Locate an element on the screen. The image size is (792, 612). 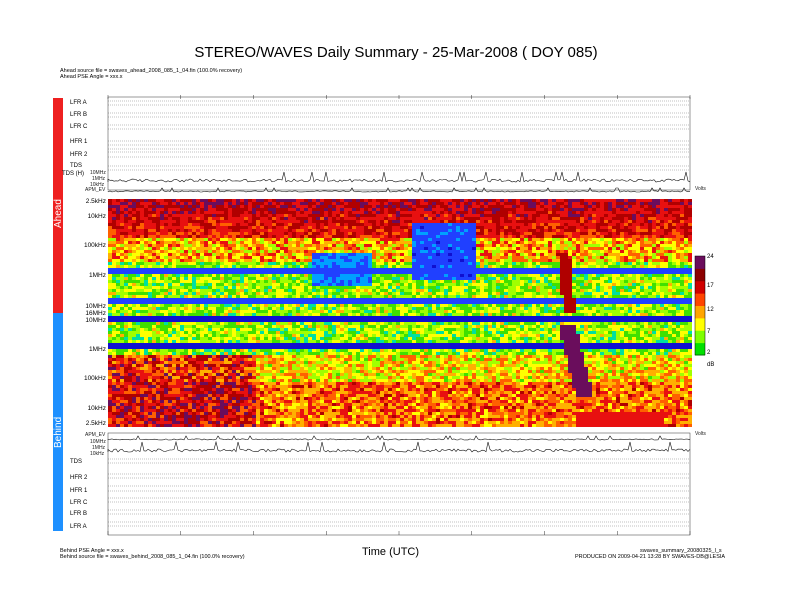
ahead-row-tds-h: TDS (H) is located at coordinates (73, 174).